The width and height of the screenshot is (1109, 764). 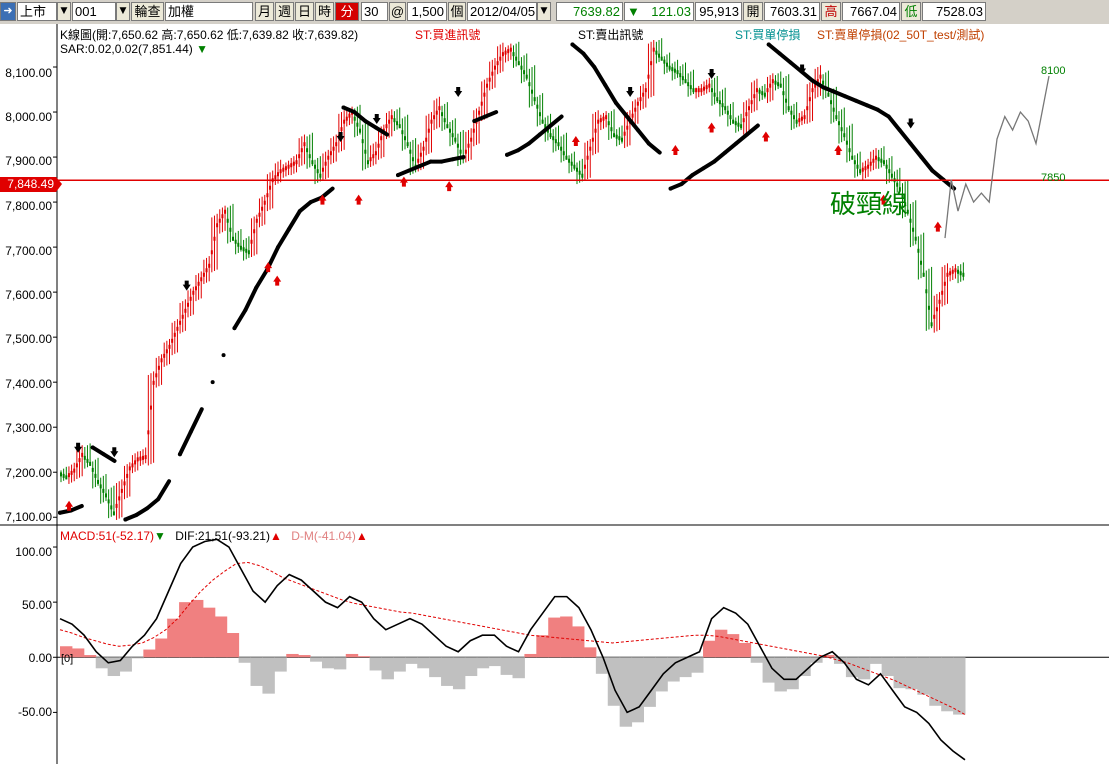 What do you see at coordinates (123, 11) in the screenshot?
I see `code-dropdown-icon: ▼` at bounding box center [123, 11].